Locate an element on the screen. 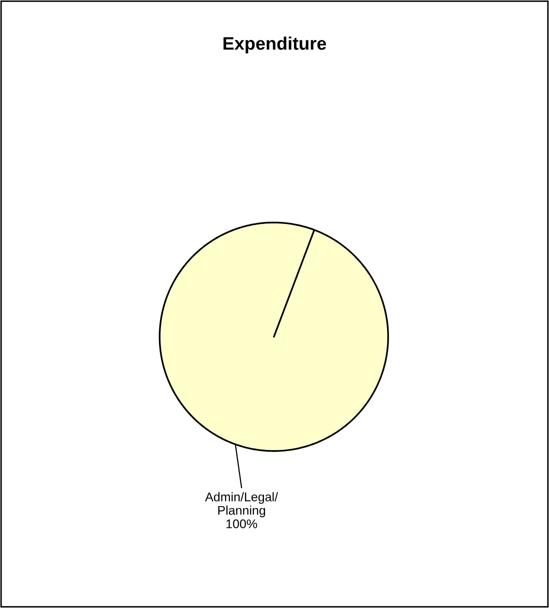 The width and height of the screenshot is (549, 608). chart-title: Expenditure is located at coordinates (275, 45).